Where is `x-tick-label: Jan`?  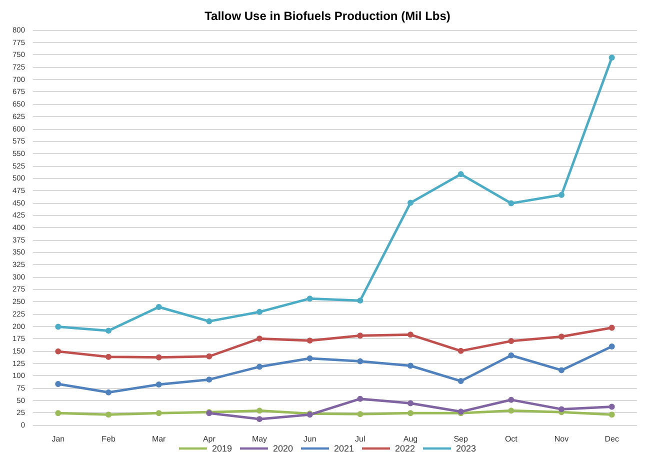 x-tick-label: Jan is located at coordinates (58, 439).